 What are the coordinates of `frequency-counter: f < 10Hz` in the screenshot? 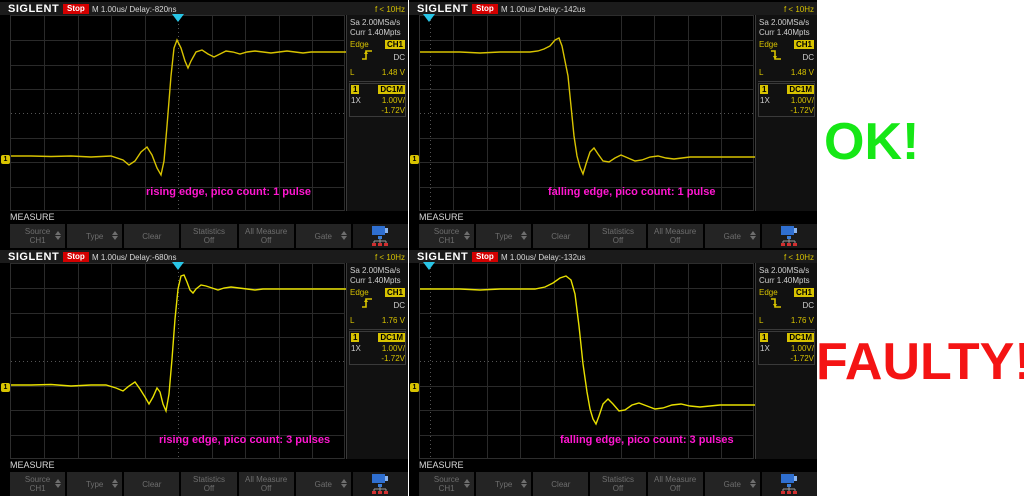 It's located at (798, 9).